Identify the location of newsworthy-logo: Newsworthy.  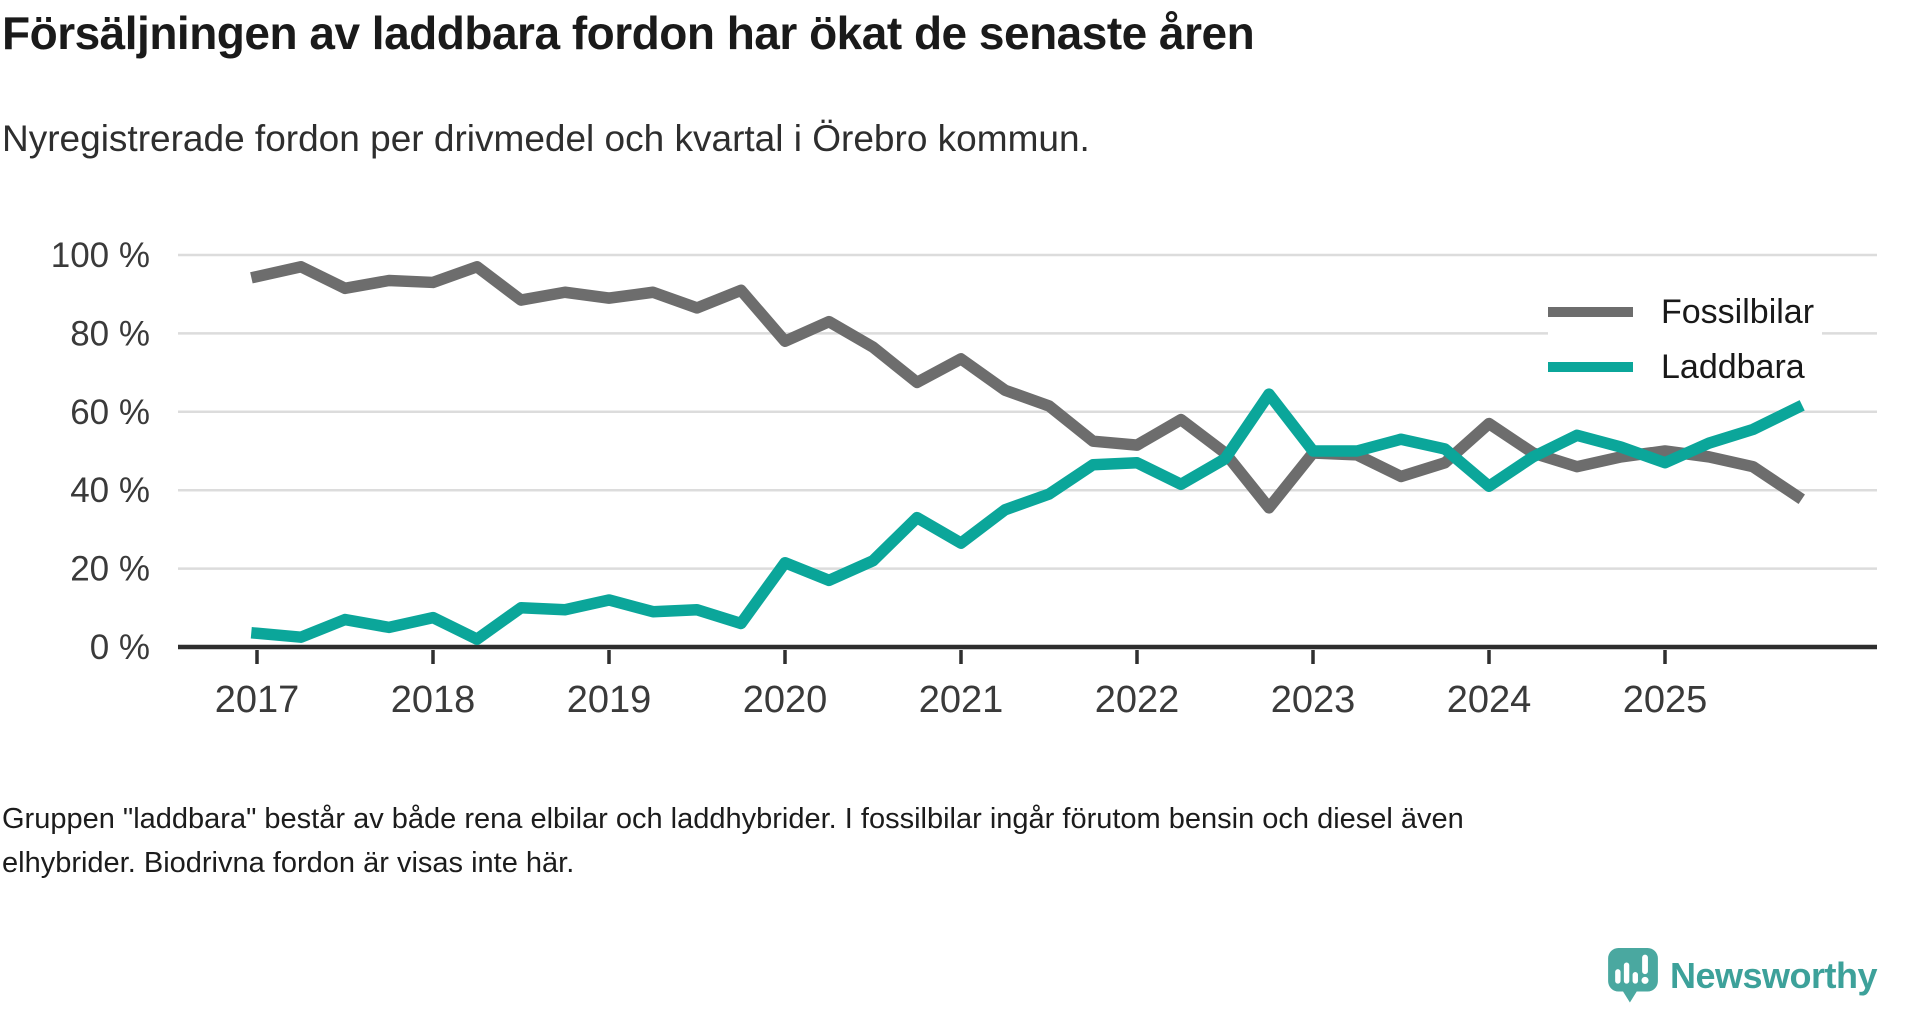
(1743, 976).